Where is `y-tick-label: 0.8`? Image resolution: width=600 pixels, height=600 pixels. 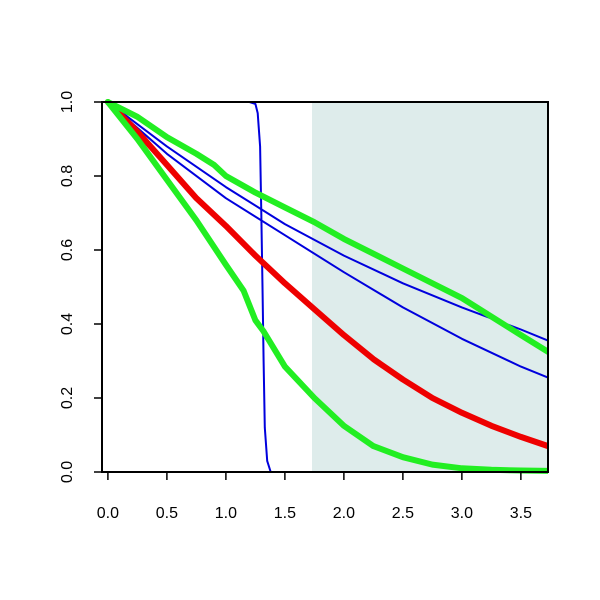 y-tick-label: 0.8 is located at coordinates (67, 176).